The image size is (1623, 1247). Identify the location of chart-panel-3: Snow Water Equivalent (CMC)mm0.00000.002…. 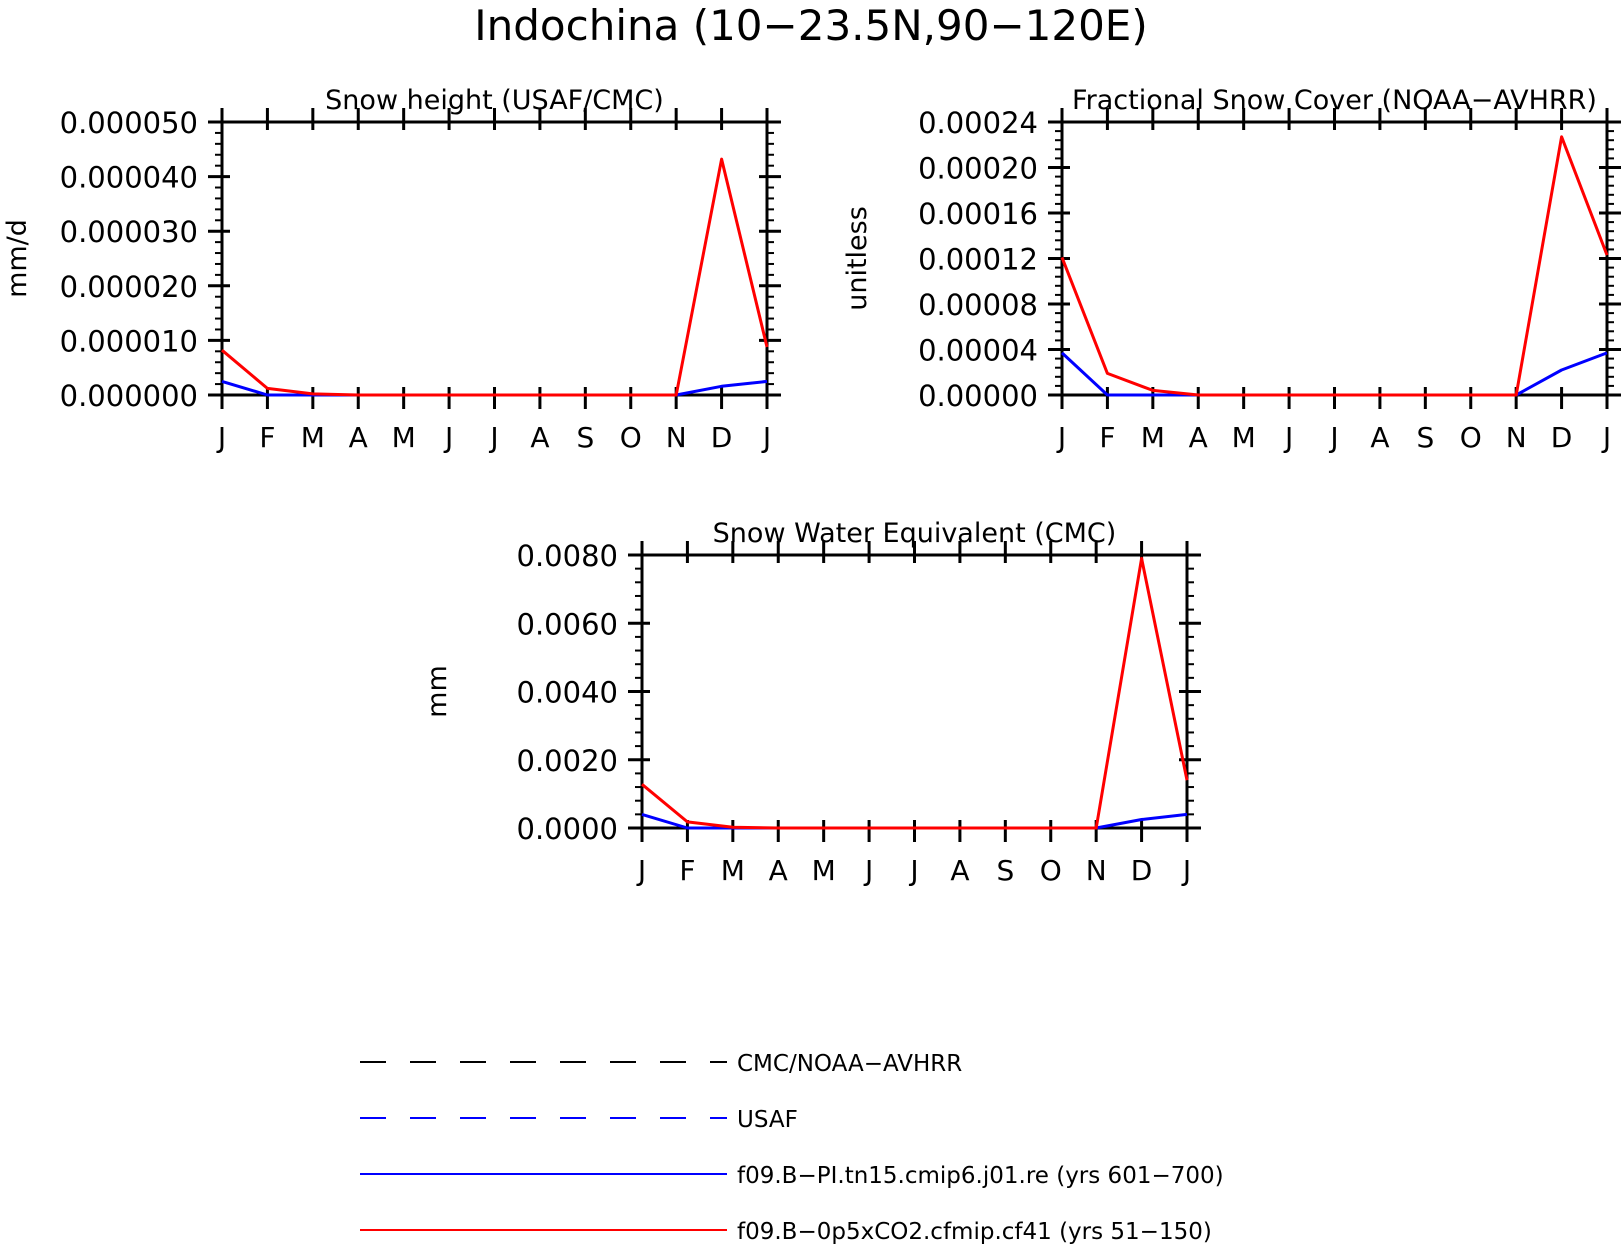
(811, 702).